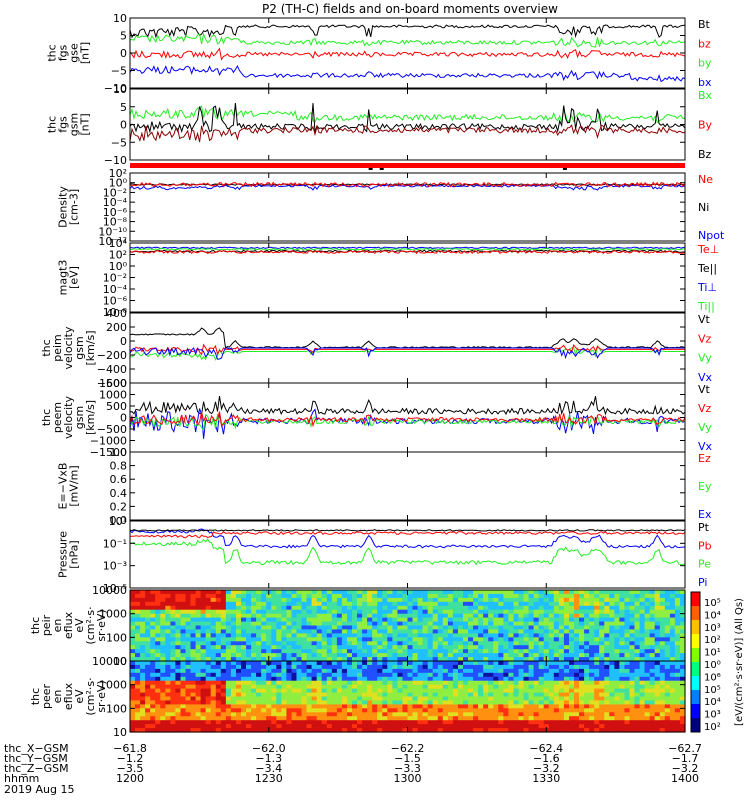 This screenshot has height=804, width=750. What do you see at coordinates (115, 192) in the screenshot?
I see `y-tick-label: 10⁻²` at bounding box center [115, 192].